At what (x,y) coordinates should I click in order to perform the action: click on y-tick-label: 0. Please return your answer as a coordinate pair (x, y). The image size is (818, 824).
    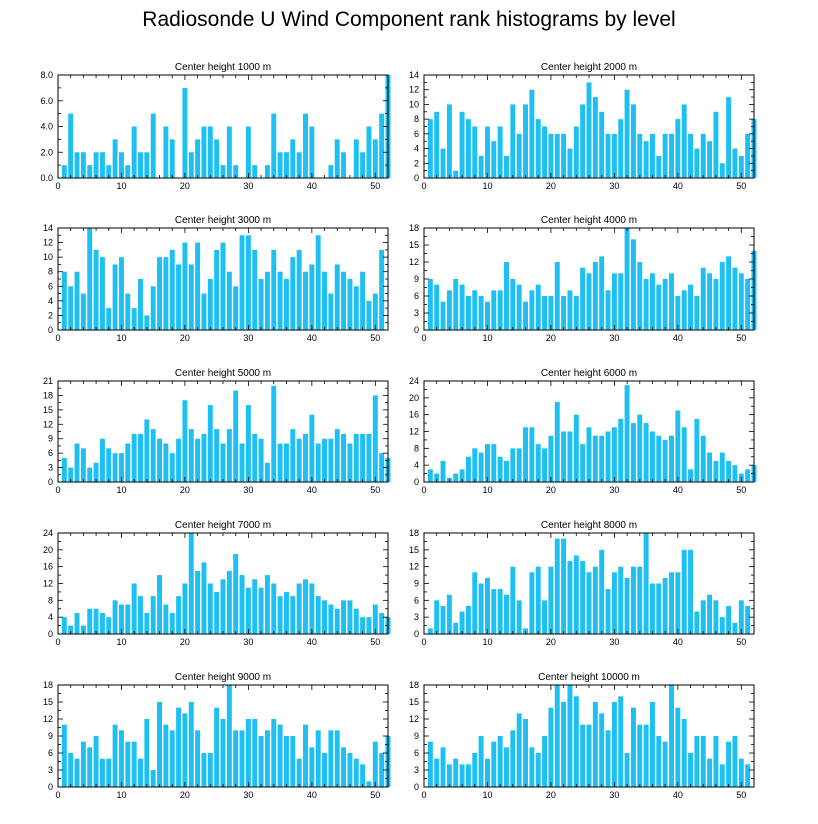
    Looking at the image, I should click on (416, 178).